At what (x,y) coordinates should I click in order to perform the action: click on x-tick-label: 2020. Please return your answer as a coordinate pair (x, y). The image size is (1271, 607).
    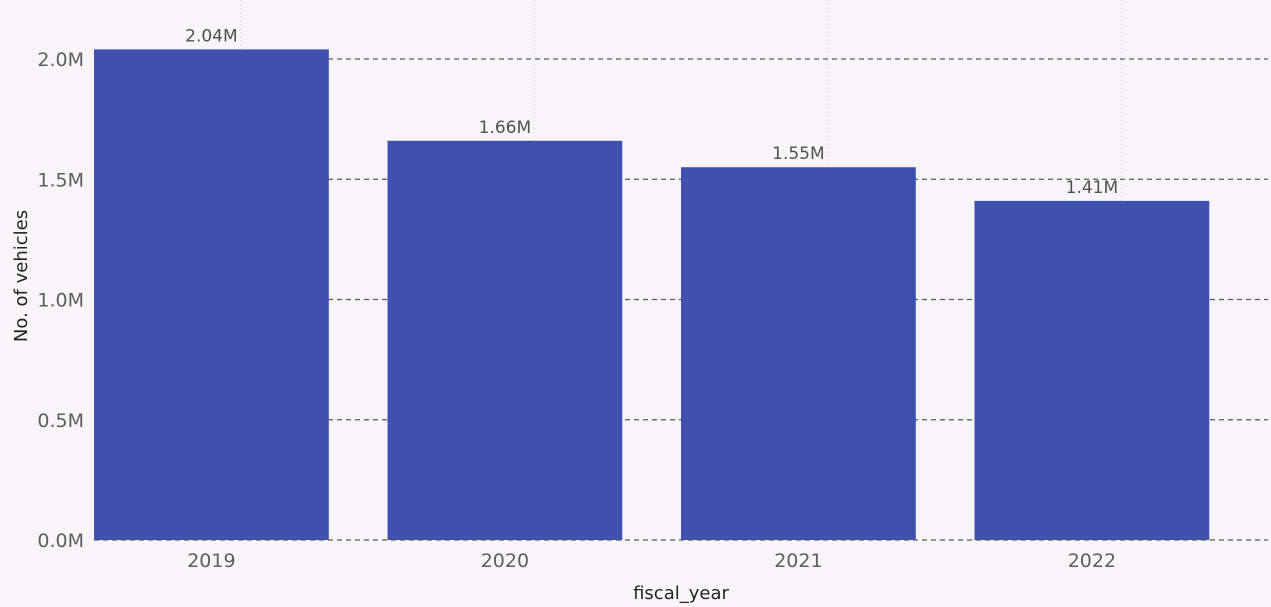
    Looking at the image, I should click on (505, 561).